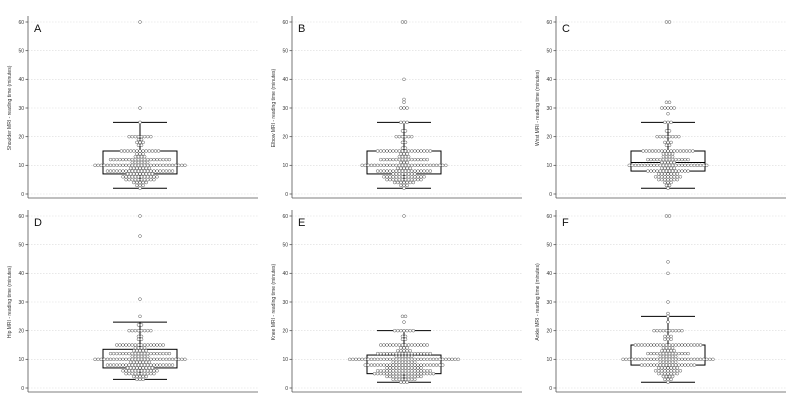 Image resolution: width=790 pixels, height=407 pixels. What do you see at coordinates (38, 29) in the screenshot?
I see `panel-letter: A` at bounding box center [38, 29].